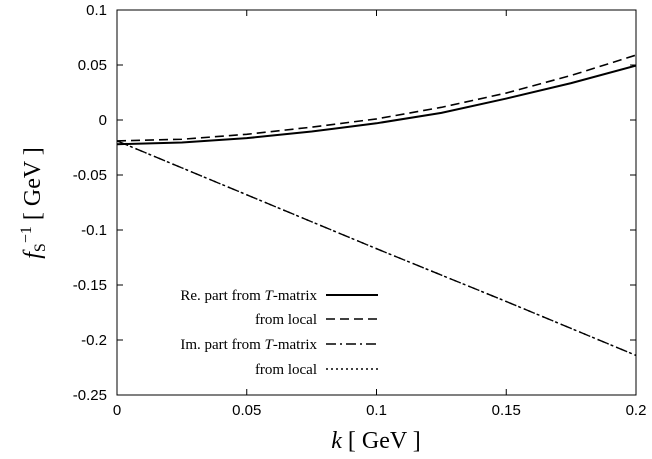  What do you see at coordinates (506, 410) in the screenshot?
I see `x-tick-label: 0.15` at bounding box center [506, 410].